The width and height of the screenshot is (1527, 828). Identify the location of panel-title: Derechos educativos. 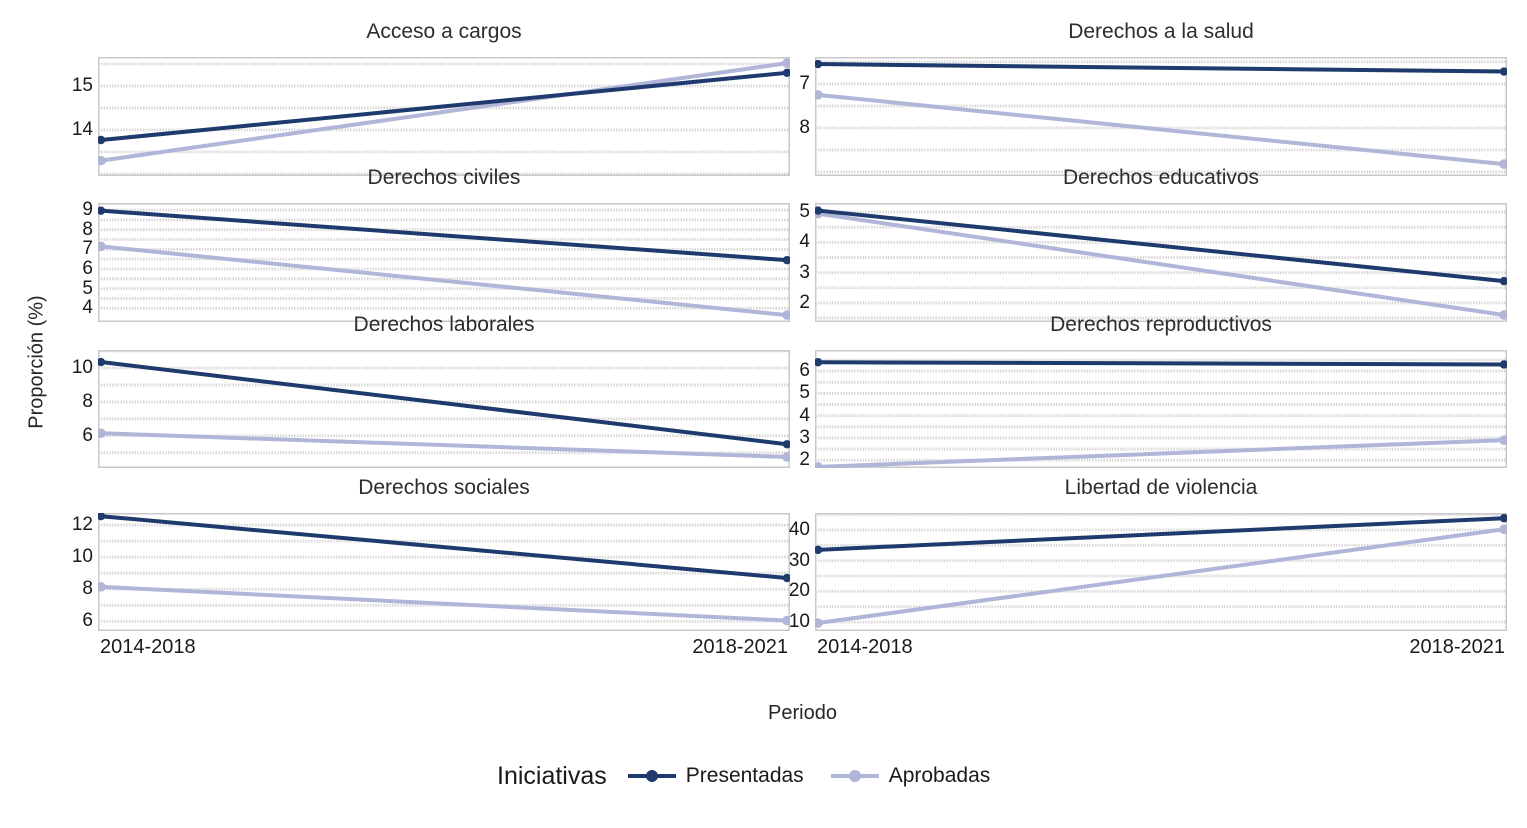
(1161, 177).